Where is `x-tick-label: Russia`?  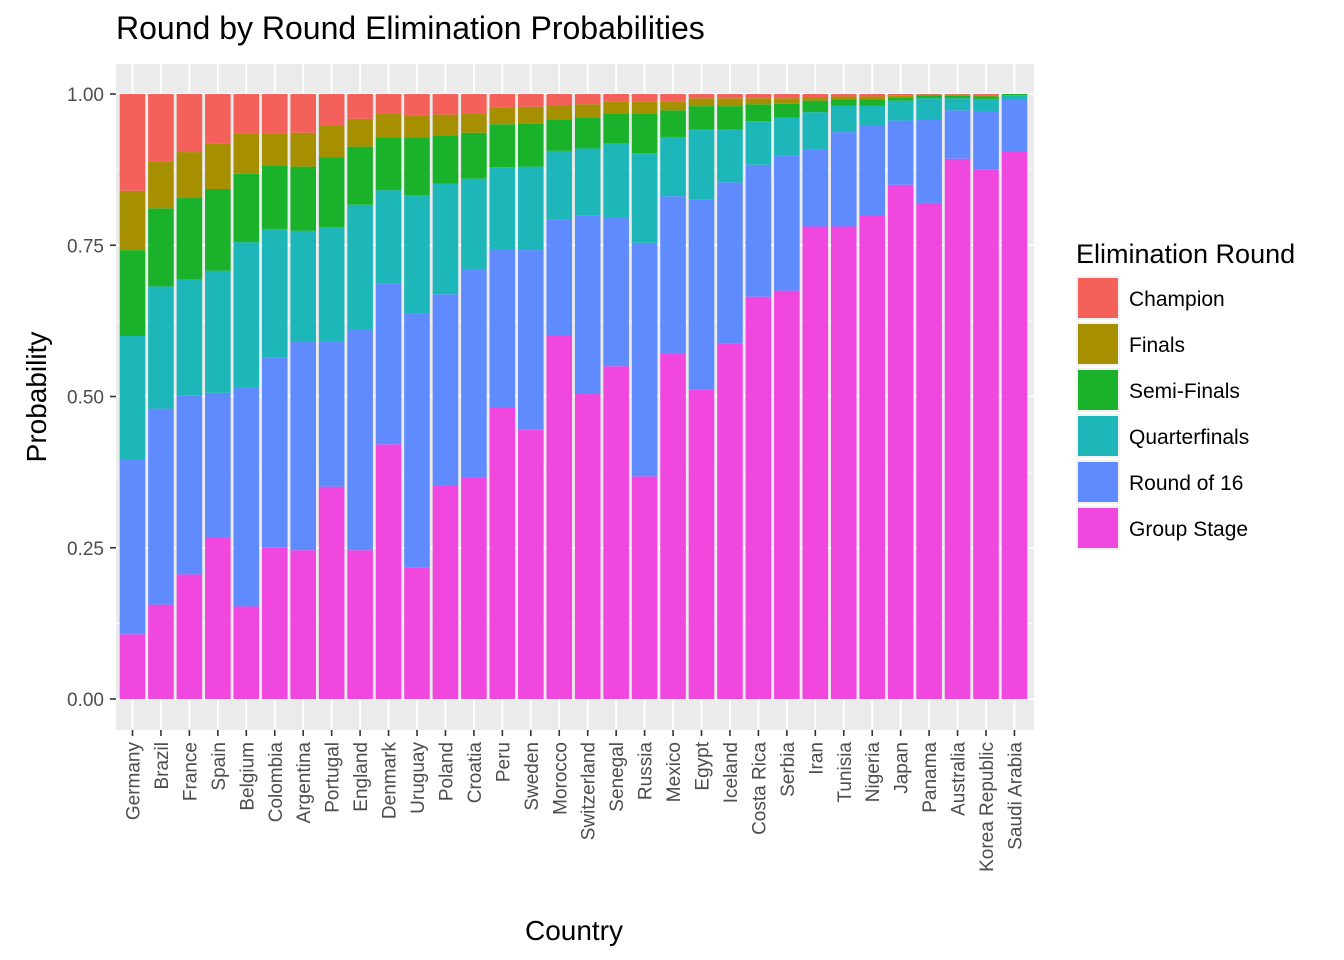 x-tick-label: Russia is located at coordinates (646, 771).